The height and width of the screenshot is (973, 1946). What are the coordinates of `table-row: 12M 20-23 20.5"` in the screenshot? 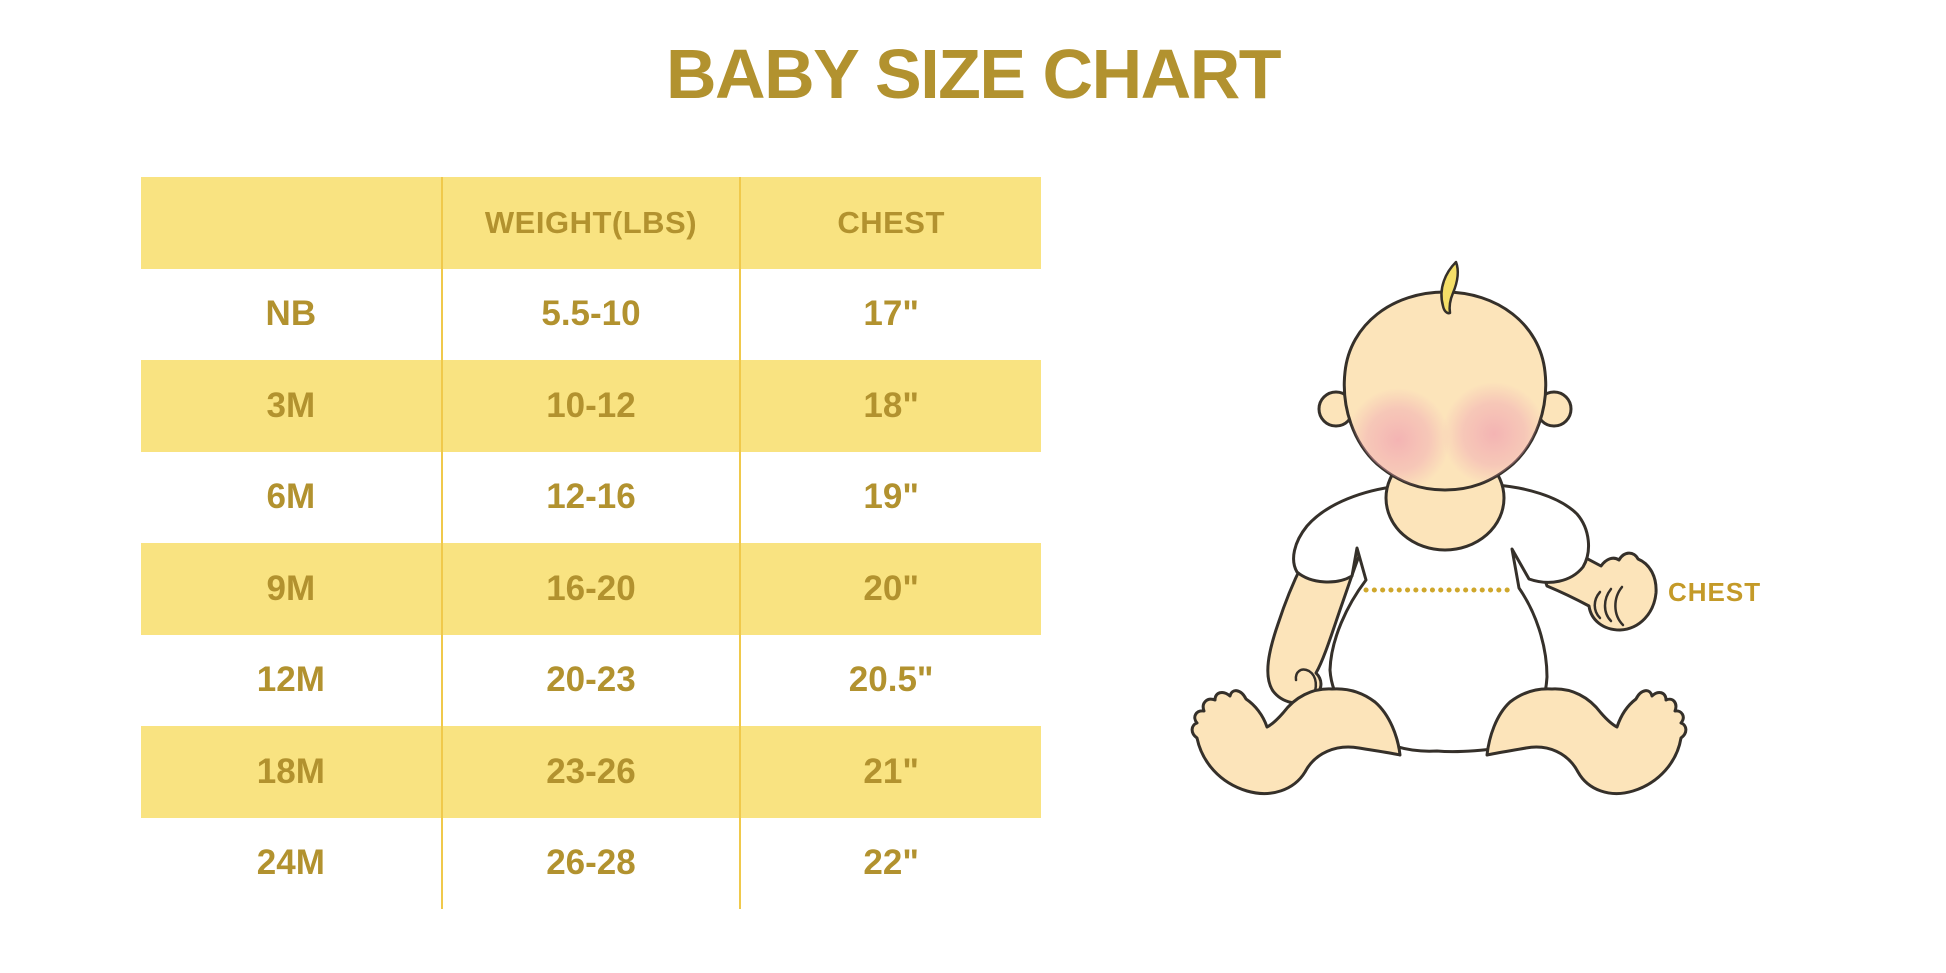 It's located at (591, 680).